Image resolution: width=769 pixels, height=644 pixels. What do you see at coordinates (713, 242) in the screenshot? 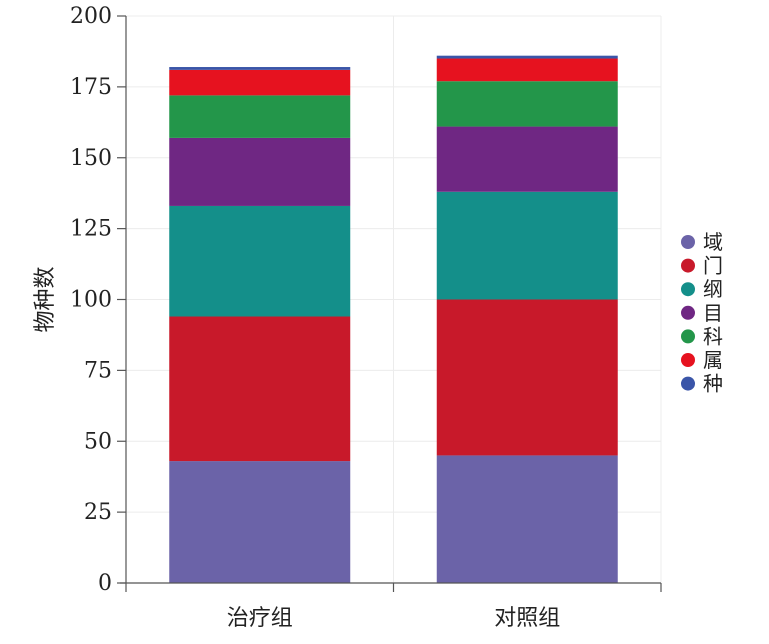
I see `legend-label: 域` at bounding box center [713, 242].